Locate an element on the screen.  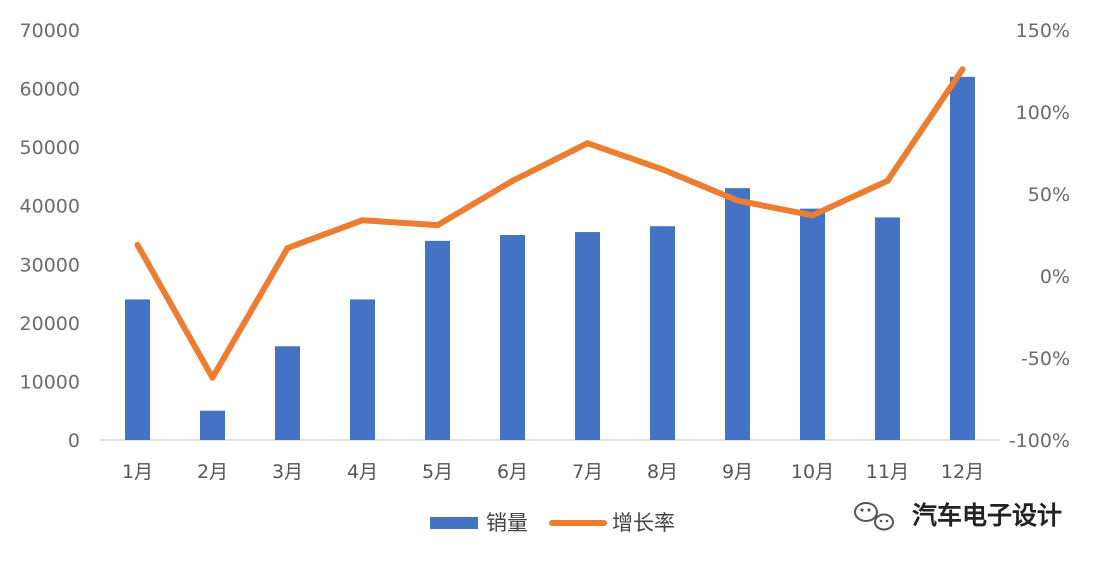
y-left-tick-label: 0 is located at coordinates (74, 441).